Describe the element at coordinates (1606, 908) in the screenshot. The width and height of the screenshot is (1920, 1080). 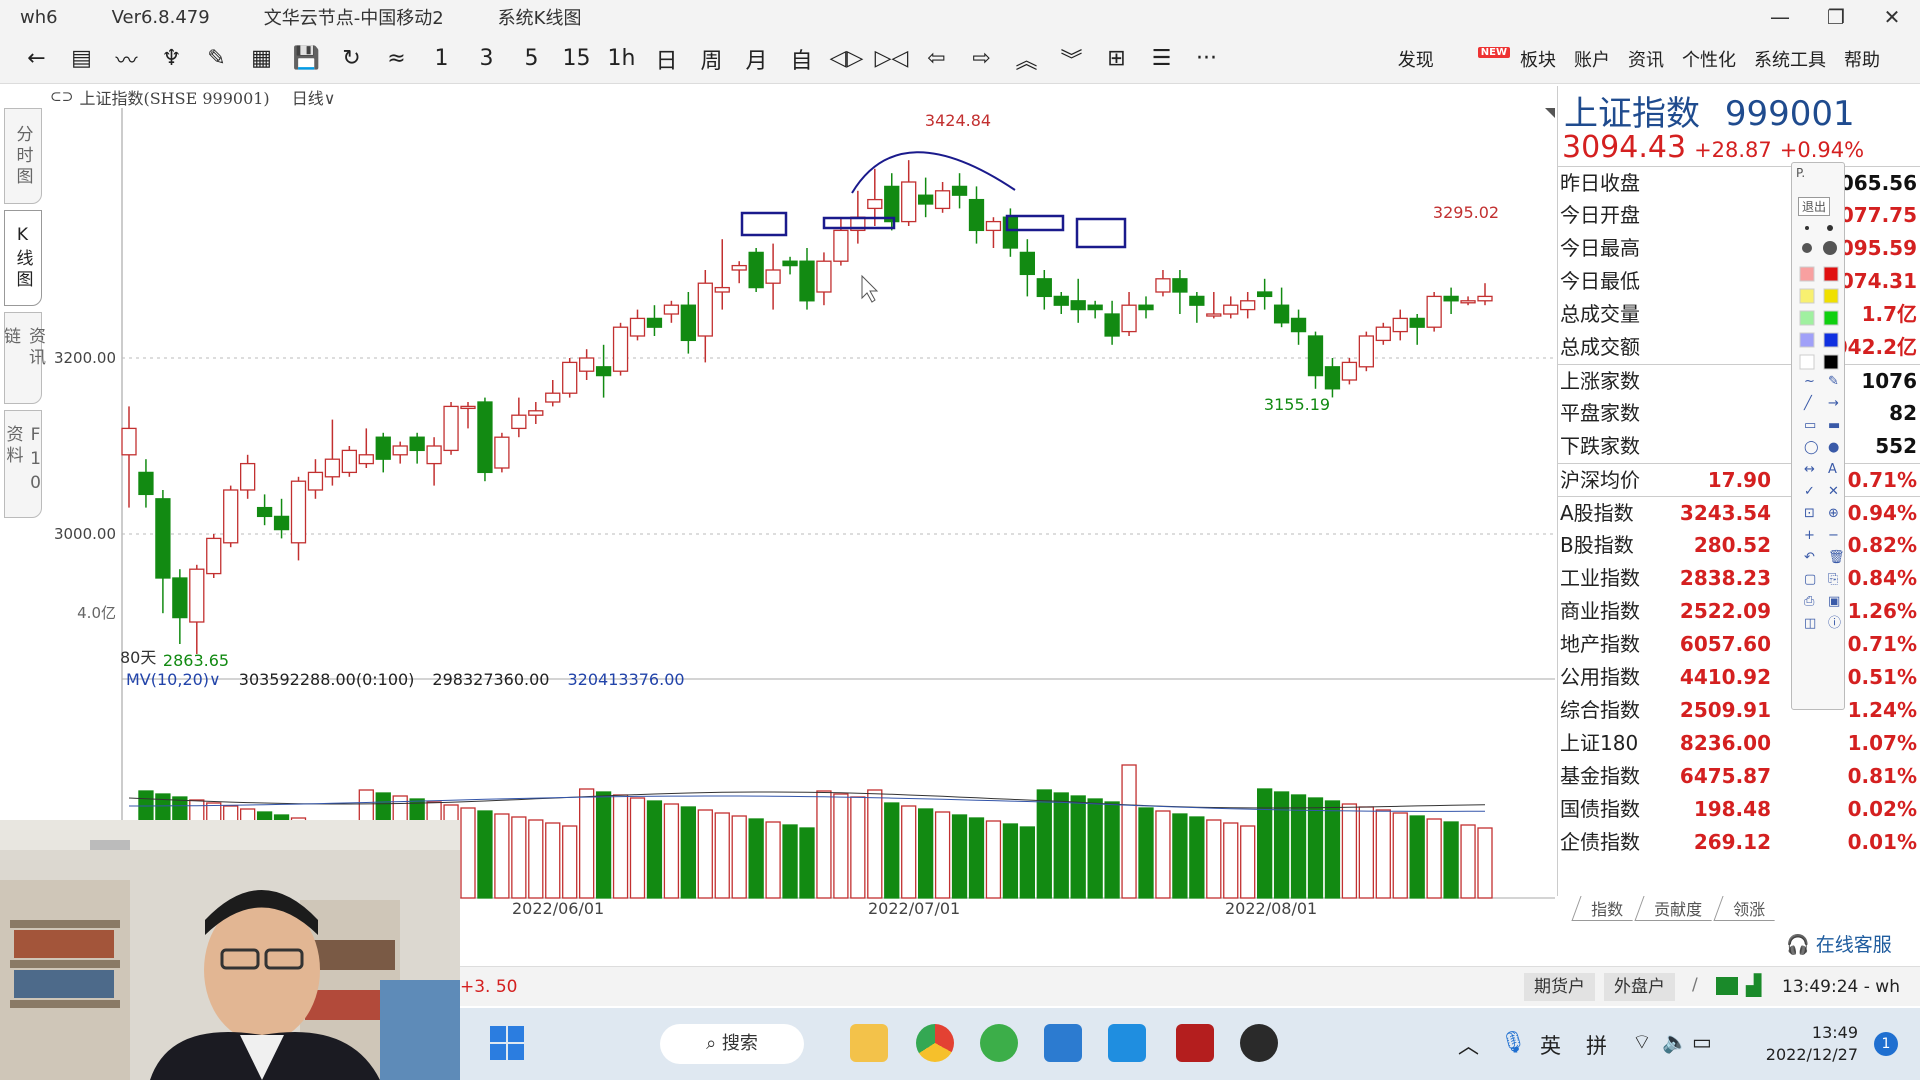
I see `panel-tab: 指数` at that location.